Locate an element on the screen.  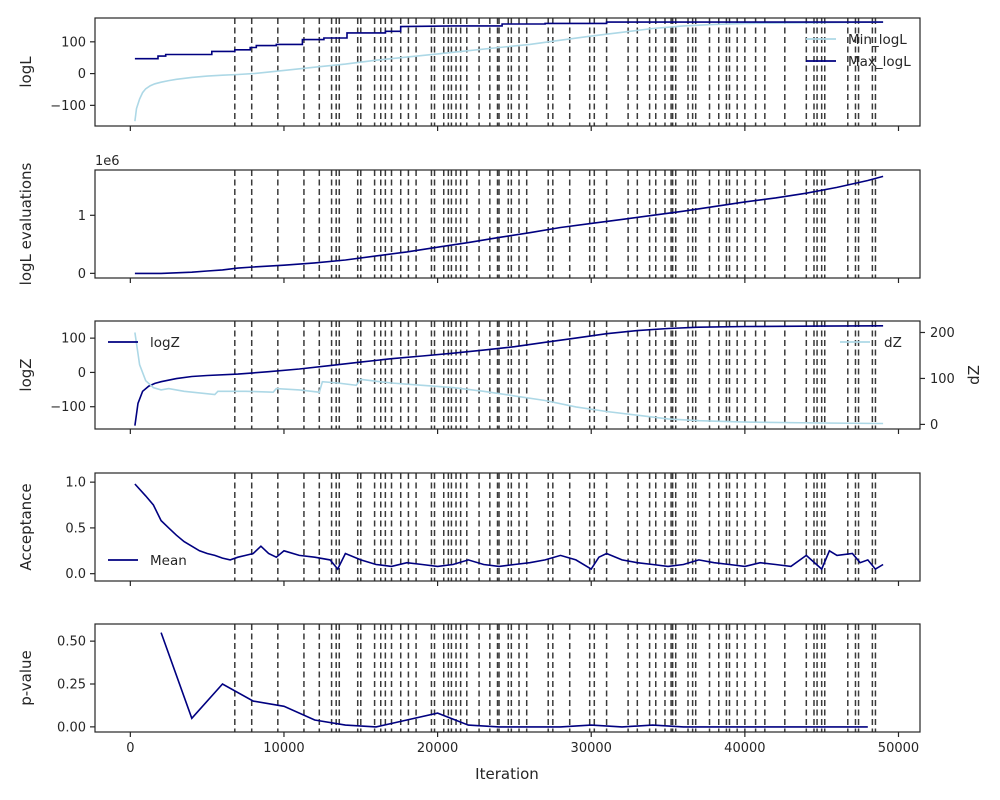
series-line-mean is located at coordinates (509, 527).